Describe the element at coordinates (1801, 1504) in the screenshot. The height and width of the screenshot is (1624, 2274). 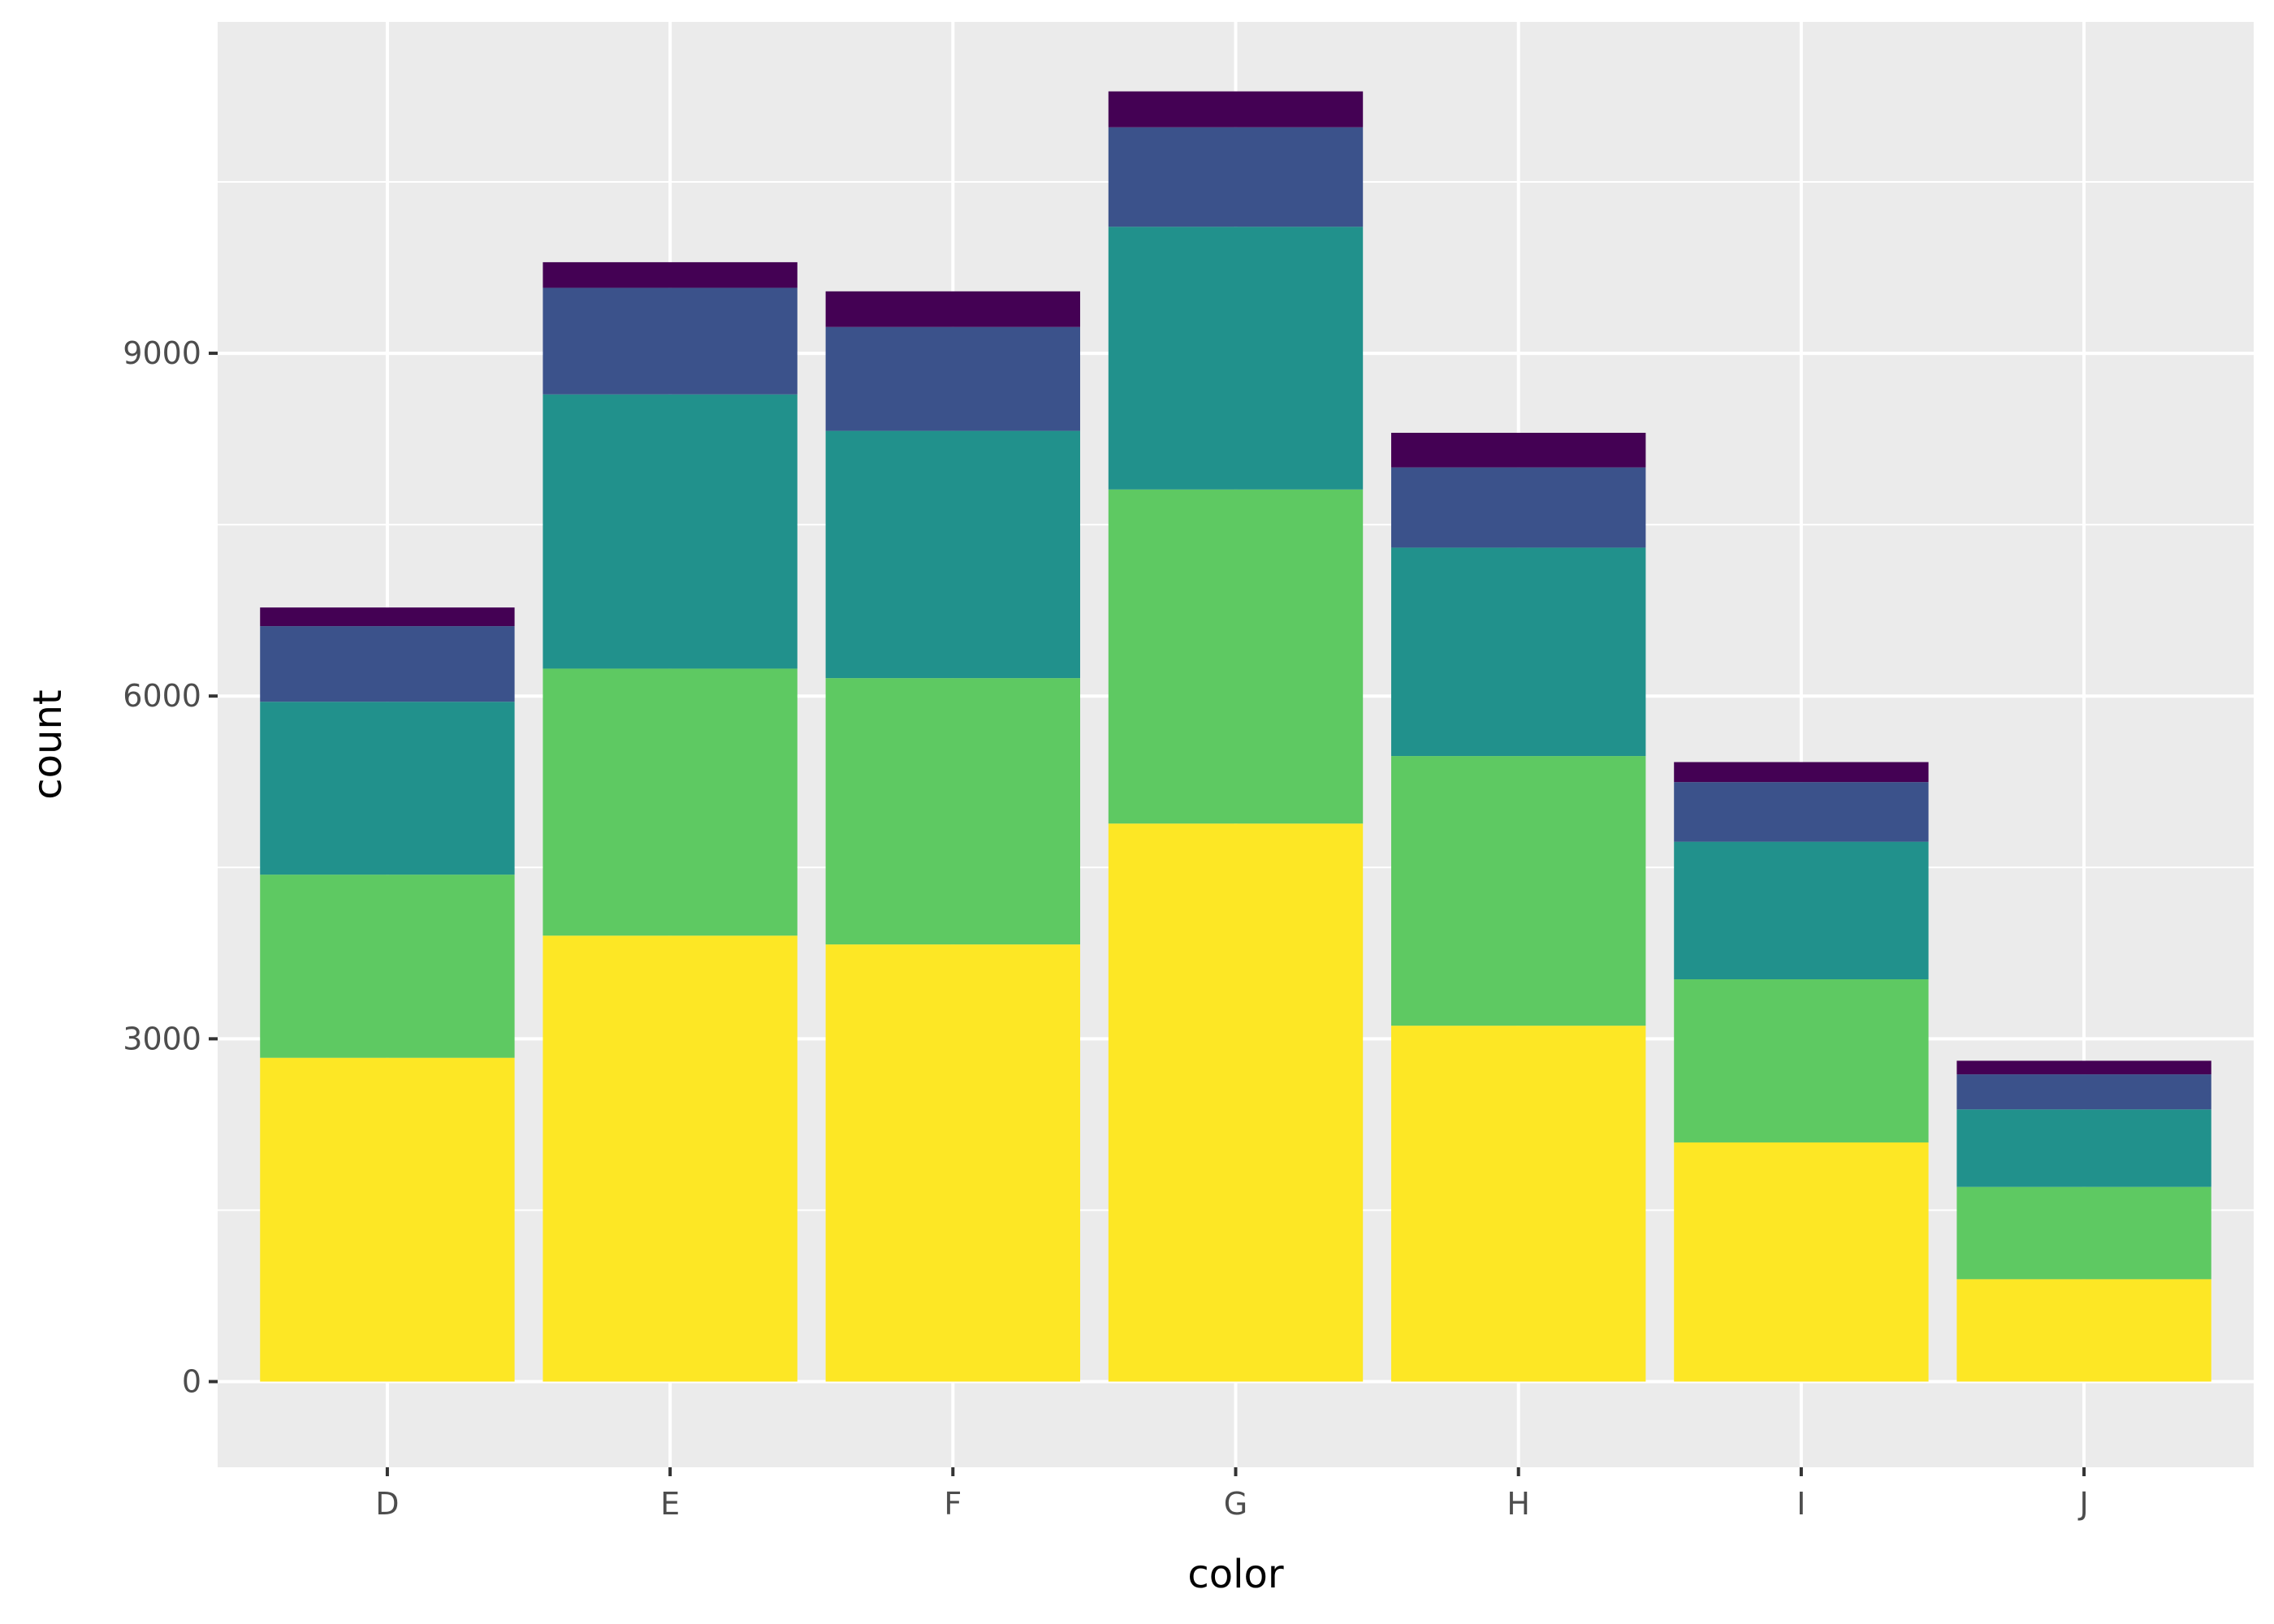
I see `x-tick-label: I` at that location.